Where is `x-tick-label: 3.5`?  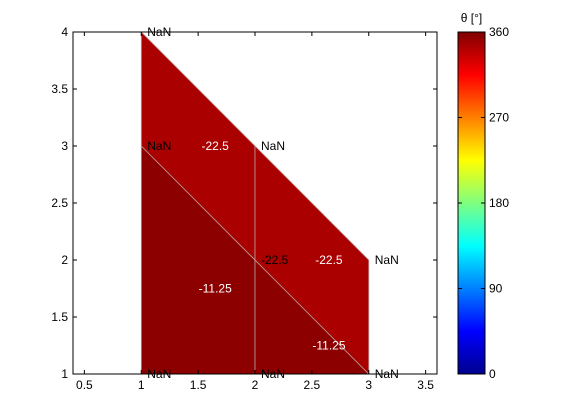
x-tick-label: 3.5 is located at coordinates (425, 385).